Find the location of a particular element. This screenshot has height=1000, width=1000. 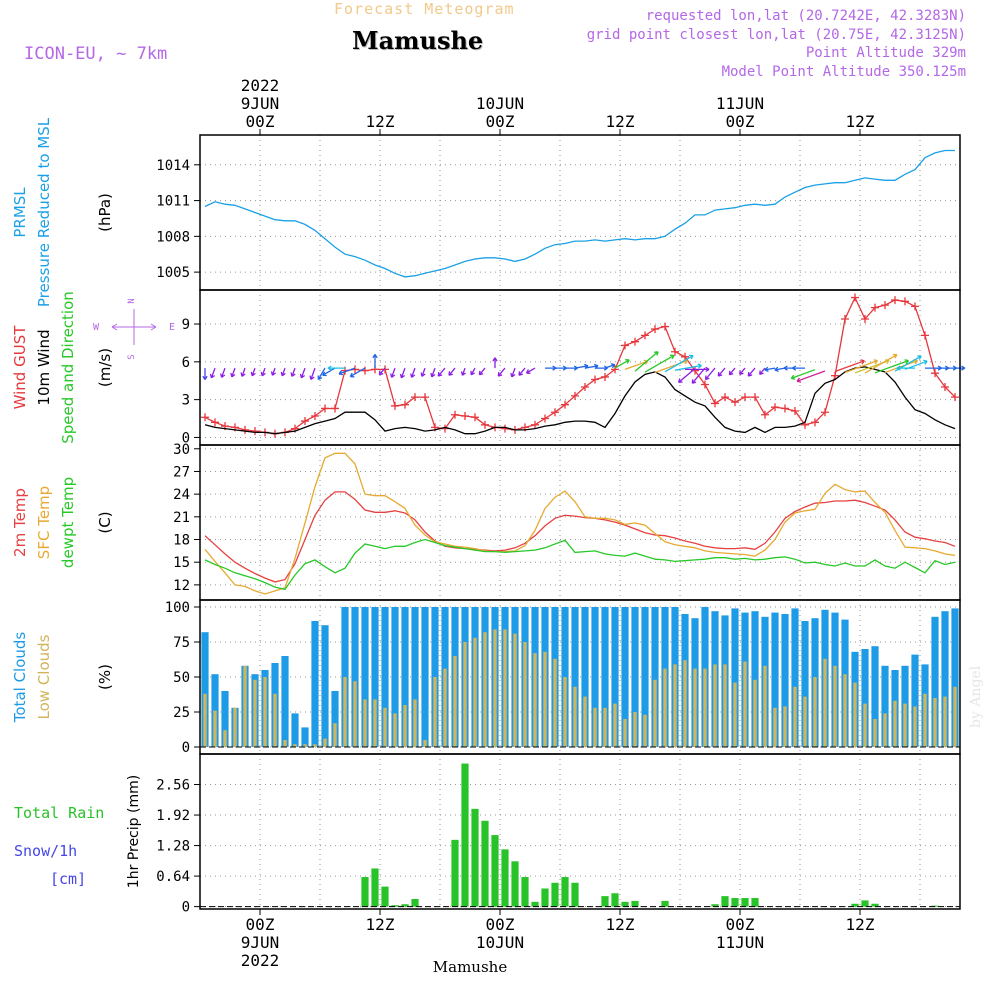

y-tick-label: 1014 is located at coordinates (173, 166).